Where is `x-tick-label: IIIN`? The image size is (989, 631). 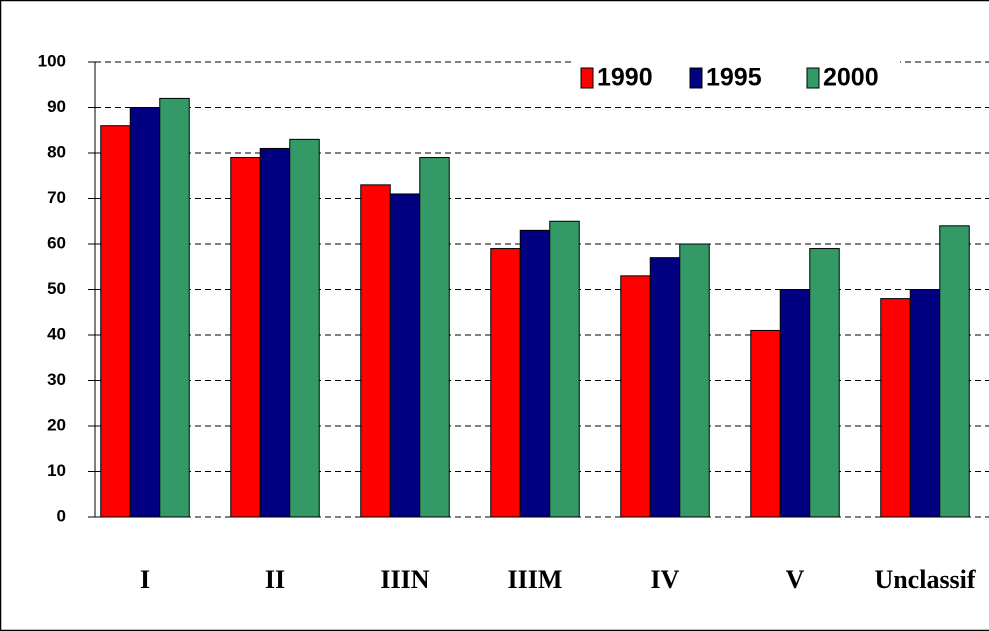
x-tick-label: IIIN is located at coordinates (404, 579).